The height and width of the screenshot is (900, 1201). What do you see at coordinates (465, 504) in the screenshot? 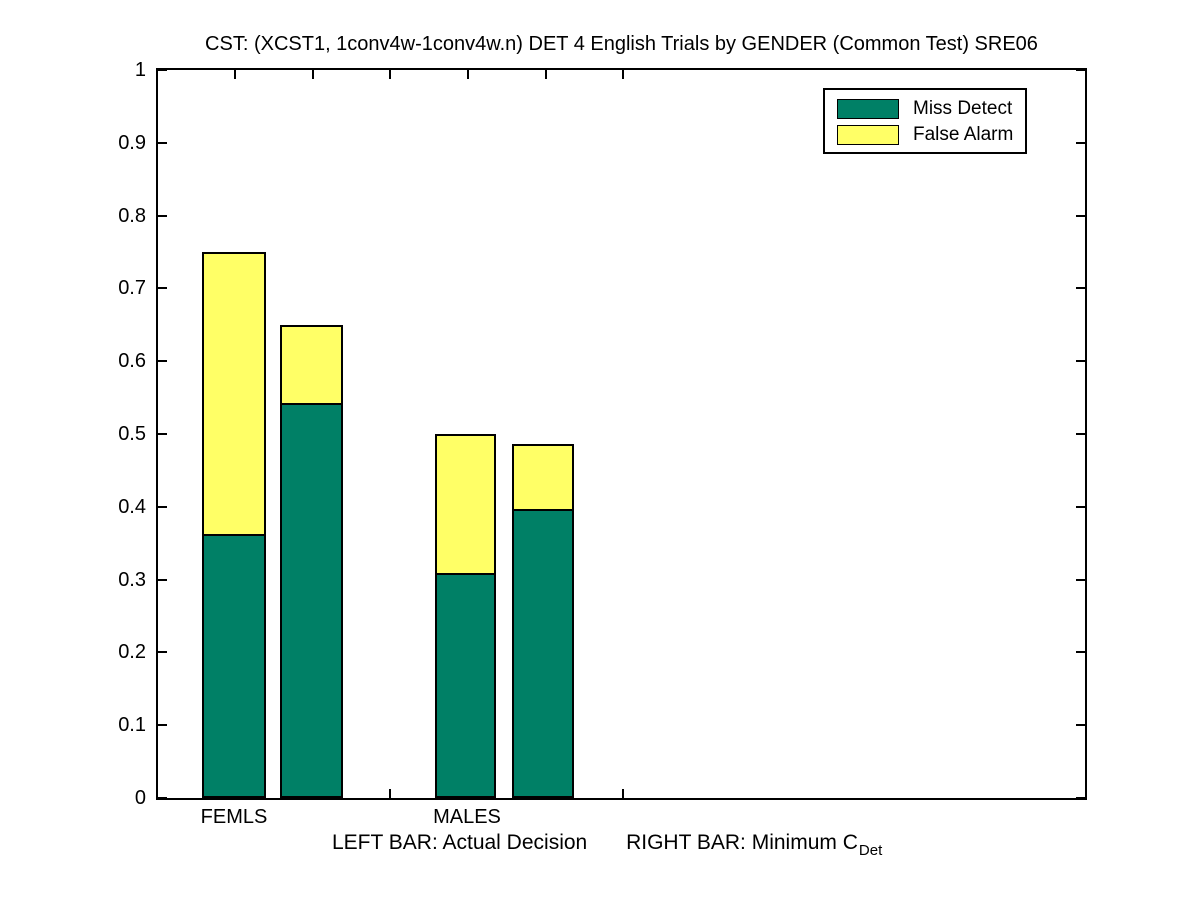
I see `bar-males-actual-decision-false-alarm-segment` at bounding box center [465, 504].